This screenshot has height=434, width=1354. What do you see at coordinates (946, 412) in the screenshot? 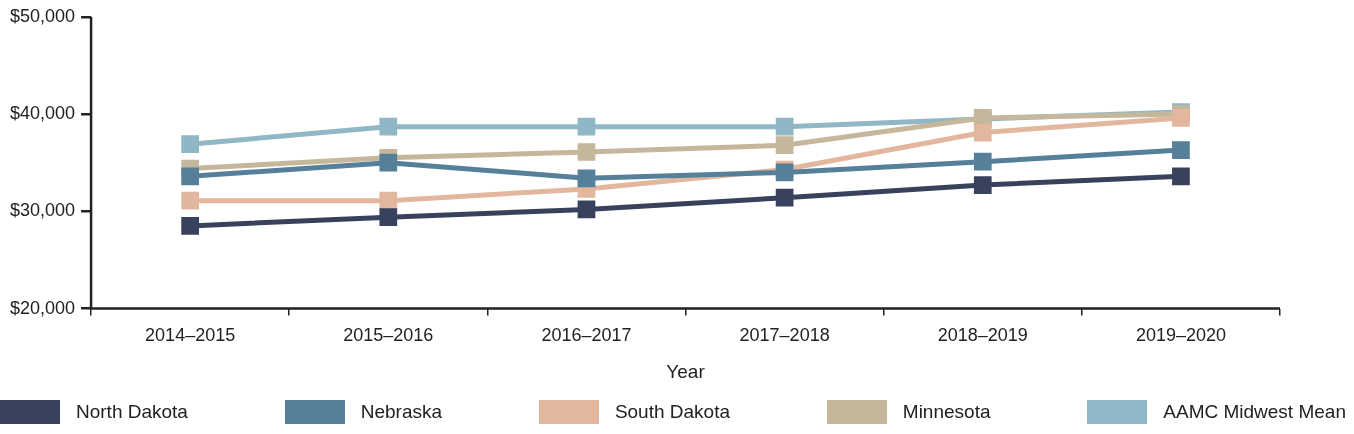
I see `legend-label: Minnesota` at bounding box center [946, 412].